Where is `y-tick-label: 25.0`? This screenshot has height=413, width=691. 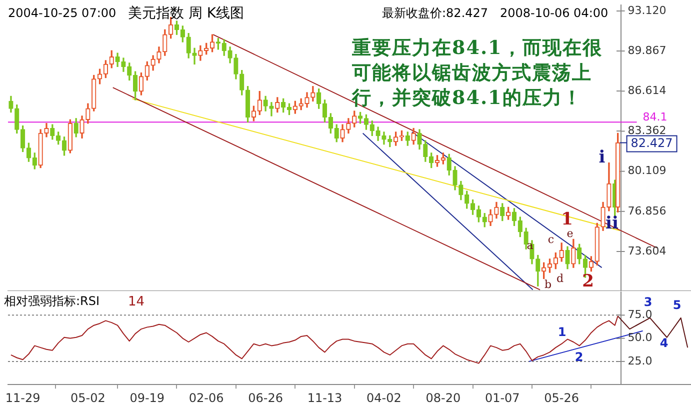
y-tick-label: 25.0 is located at coordinates (640, 361).